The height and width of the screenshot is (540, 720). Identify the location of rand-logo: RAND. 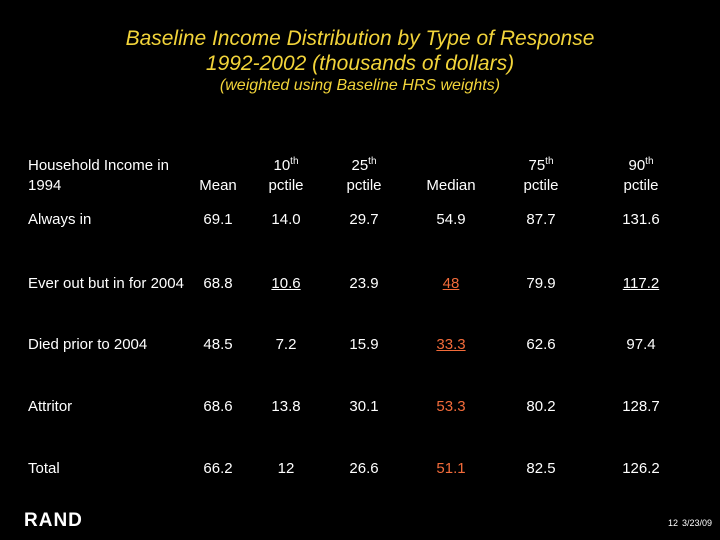
(53, 520).